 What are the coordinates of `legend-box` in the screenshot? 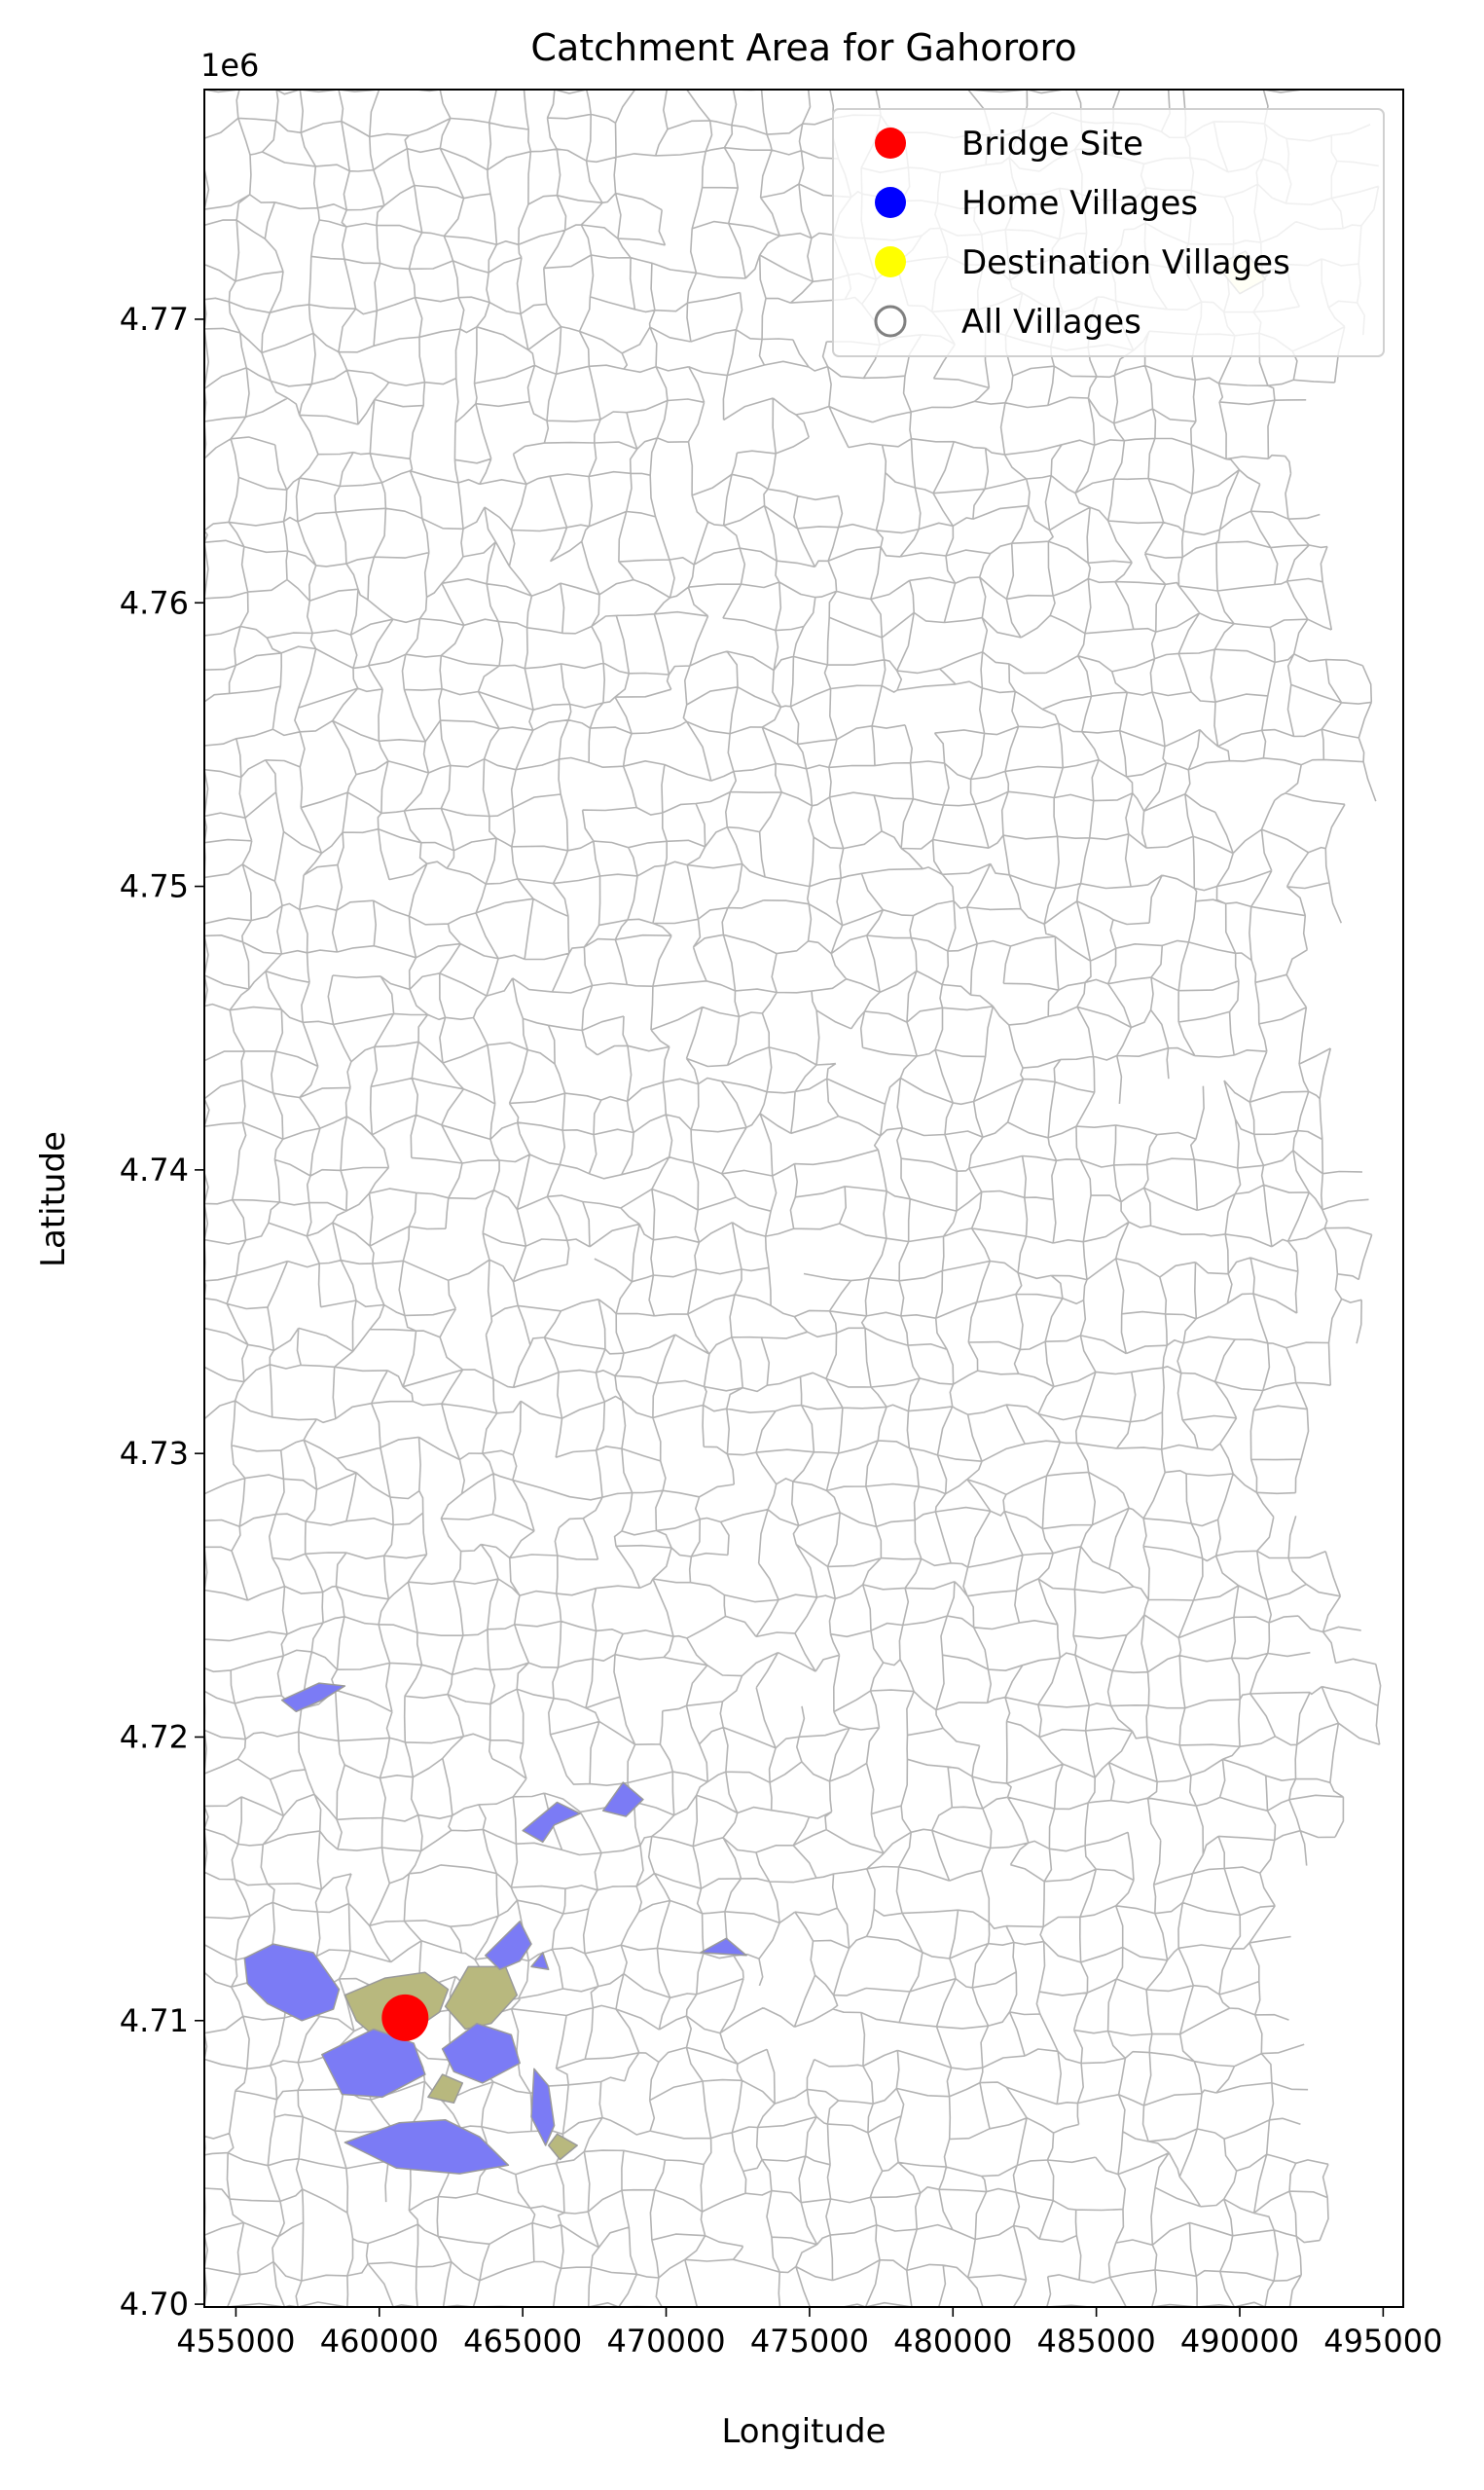 It's located at (1109, 232).